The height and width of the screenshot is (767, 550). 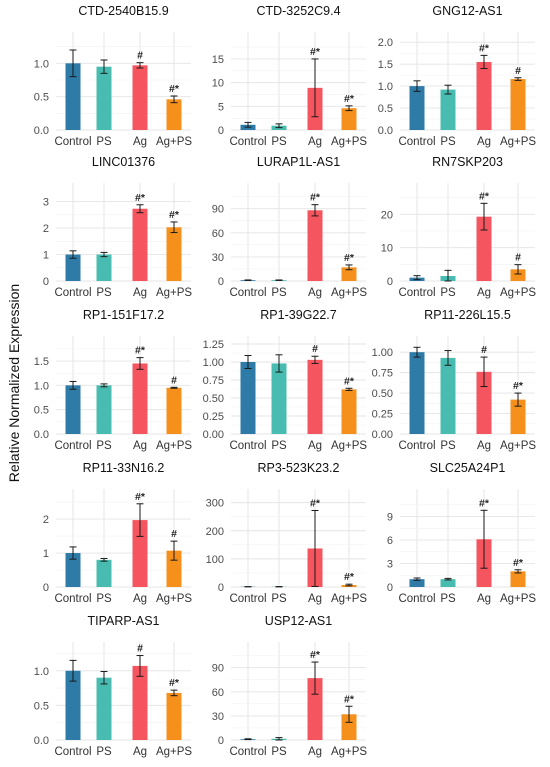 What do you see at coordinates (218, 717) in the screenshot?
I see `y-tick-label: 30` at bounding box center [218, 717].